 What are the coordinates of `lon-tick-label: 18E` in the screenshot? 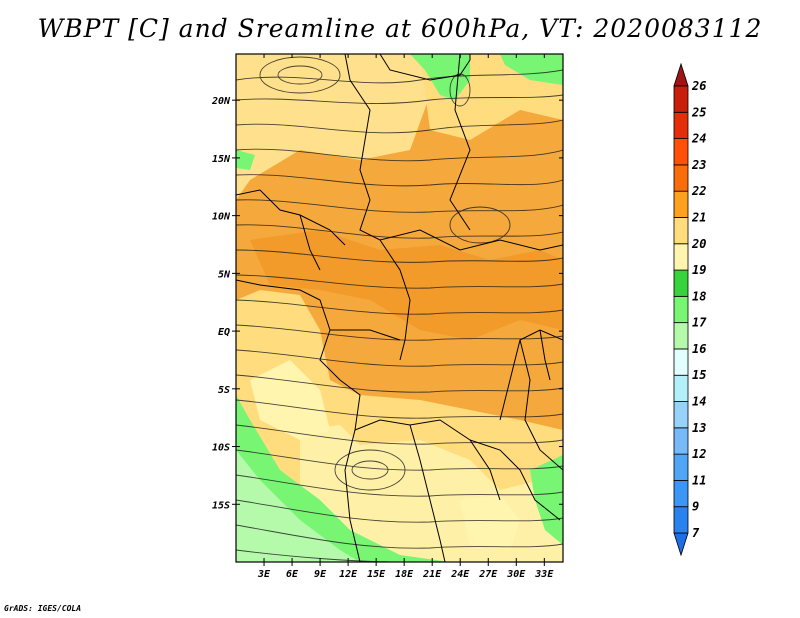 It's located at (404, 574).